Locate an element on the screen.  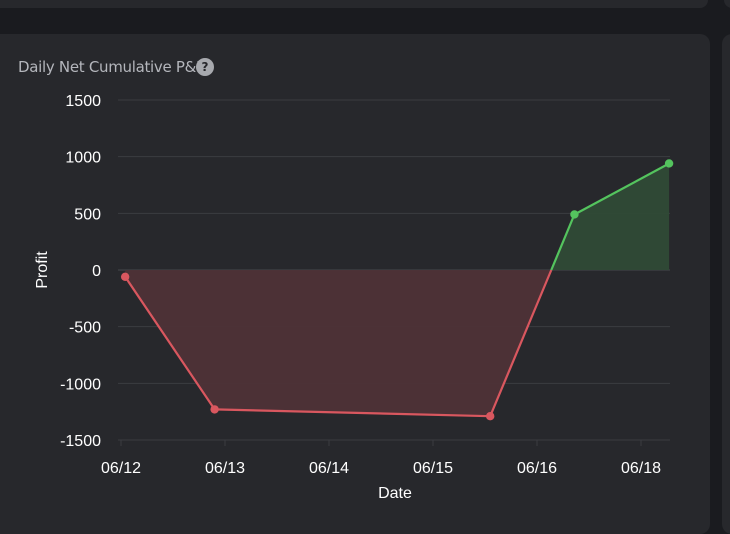
x-tick-label: 06/18 is located at coordinates (641, 468).